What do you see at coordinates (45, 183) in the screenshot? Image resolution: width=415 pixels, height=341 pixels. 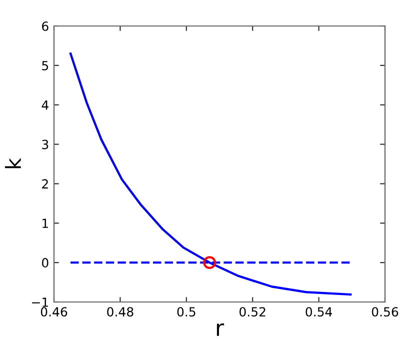 I see `y-tick-label: 2` at bounding box center [45, 183].